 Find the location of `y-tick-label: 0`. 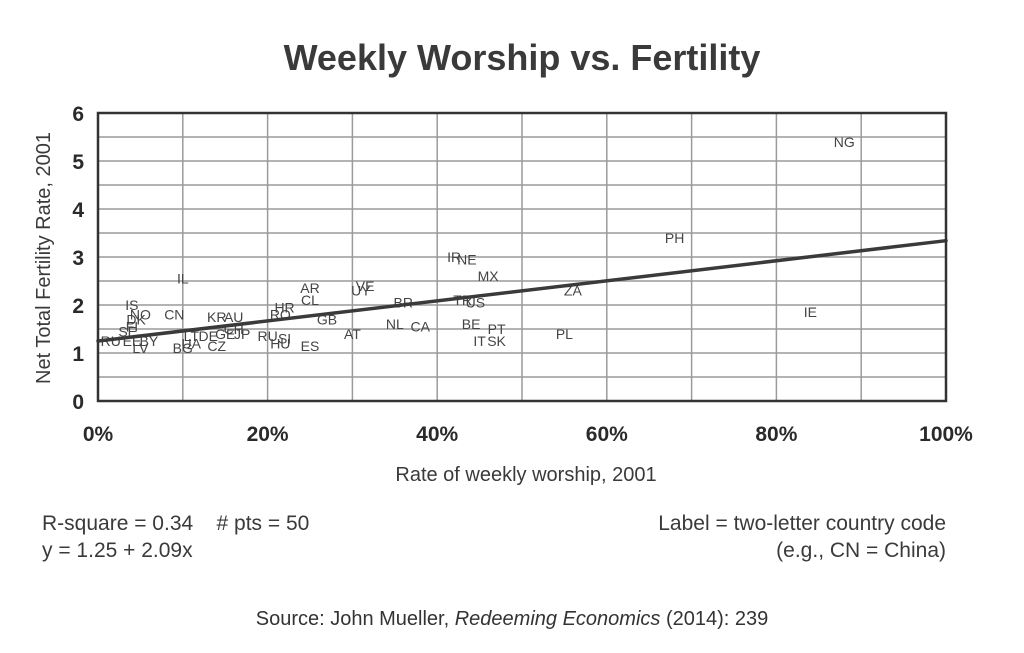

y-tick-label: 0 is located at coordinates (78, 402).